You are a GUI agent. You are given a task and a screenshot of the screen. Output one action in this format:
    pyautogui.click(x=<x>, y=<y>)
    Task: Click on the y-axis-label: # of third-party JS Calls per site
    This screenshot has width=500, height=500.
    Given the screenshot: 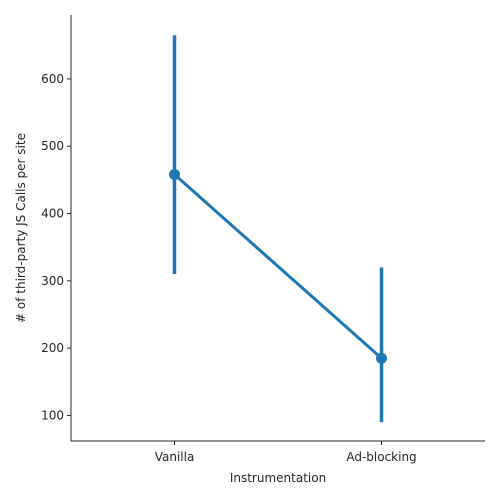 What is the action you would take?
    pyautogui.click(x=21, y=228)
    